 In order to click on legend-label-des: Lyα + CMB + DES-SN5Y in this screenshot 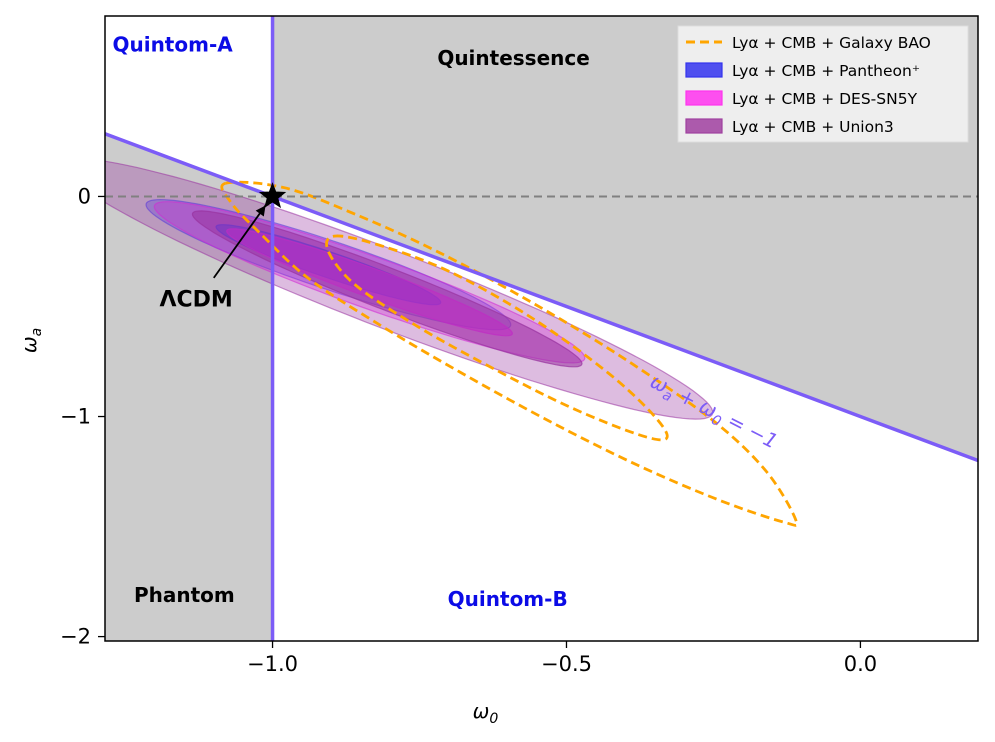, I will do `click(825, 99)`.